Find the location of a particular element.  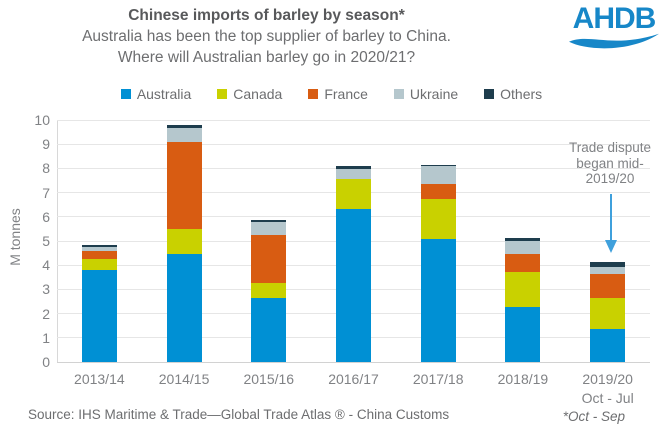

annotation-arrow-icon is located at coordinates (611, 223).